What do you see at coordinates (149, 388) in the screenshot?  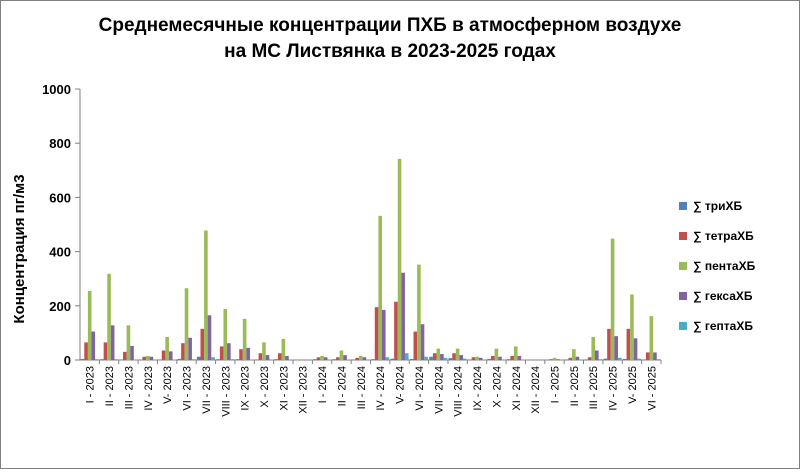 I see `x-tick-label: IV - 2023` at bounding box center [149, 388].